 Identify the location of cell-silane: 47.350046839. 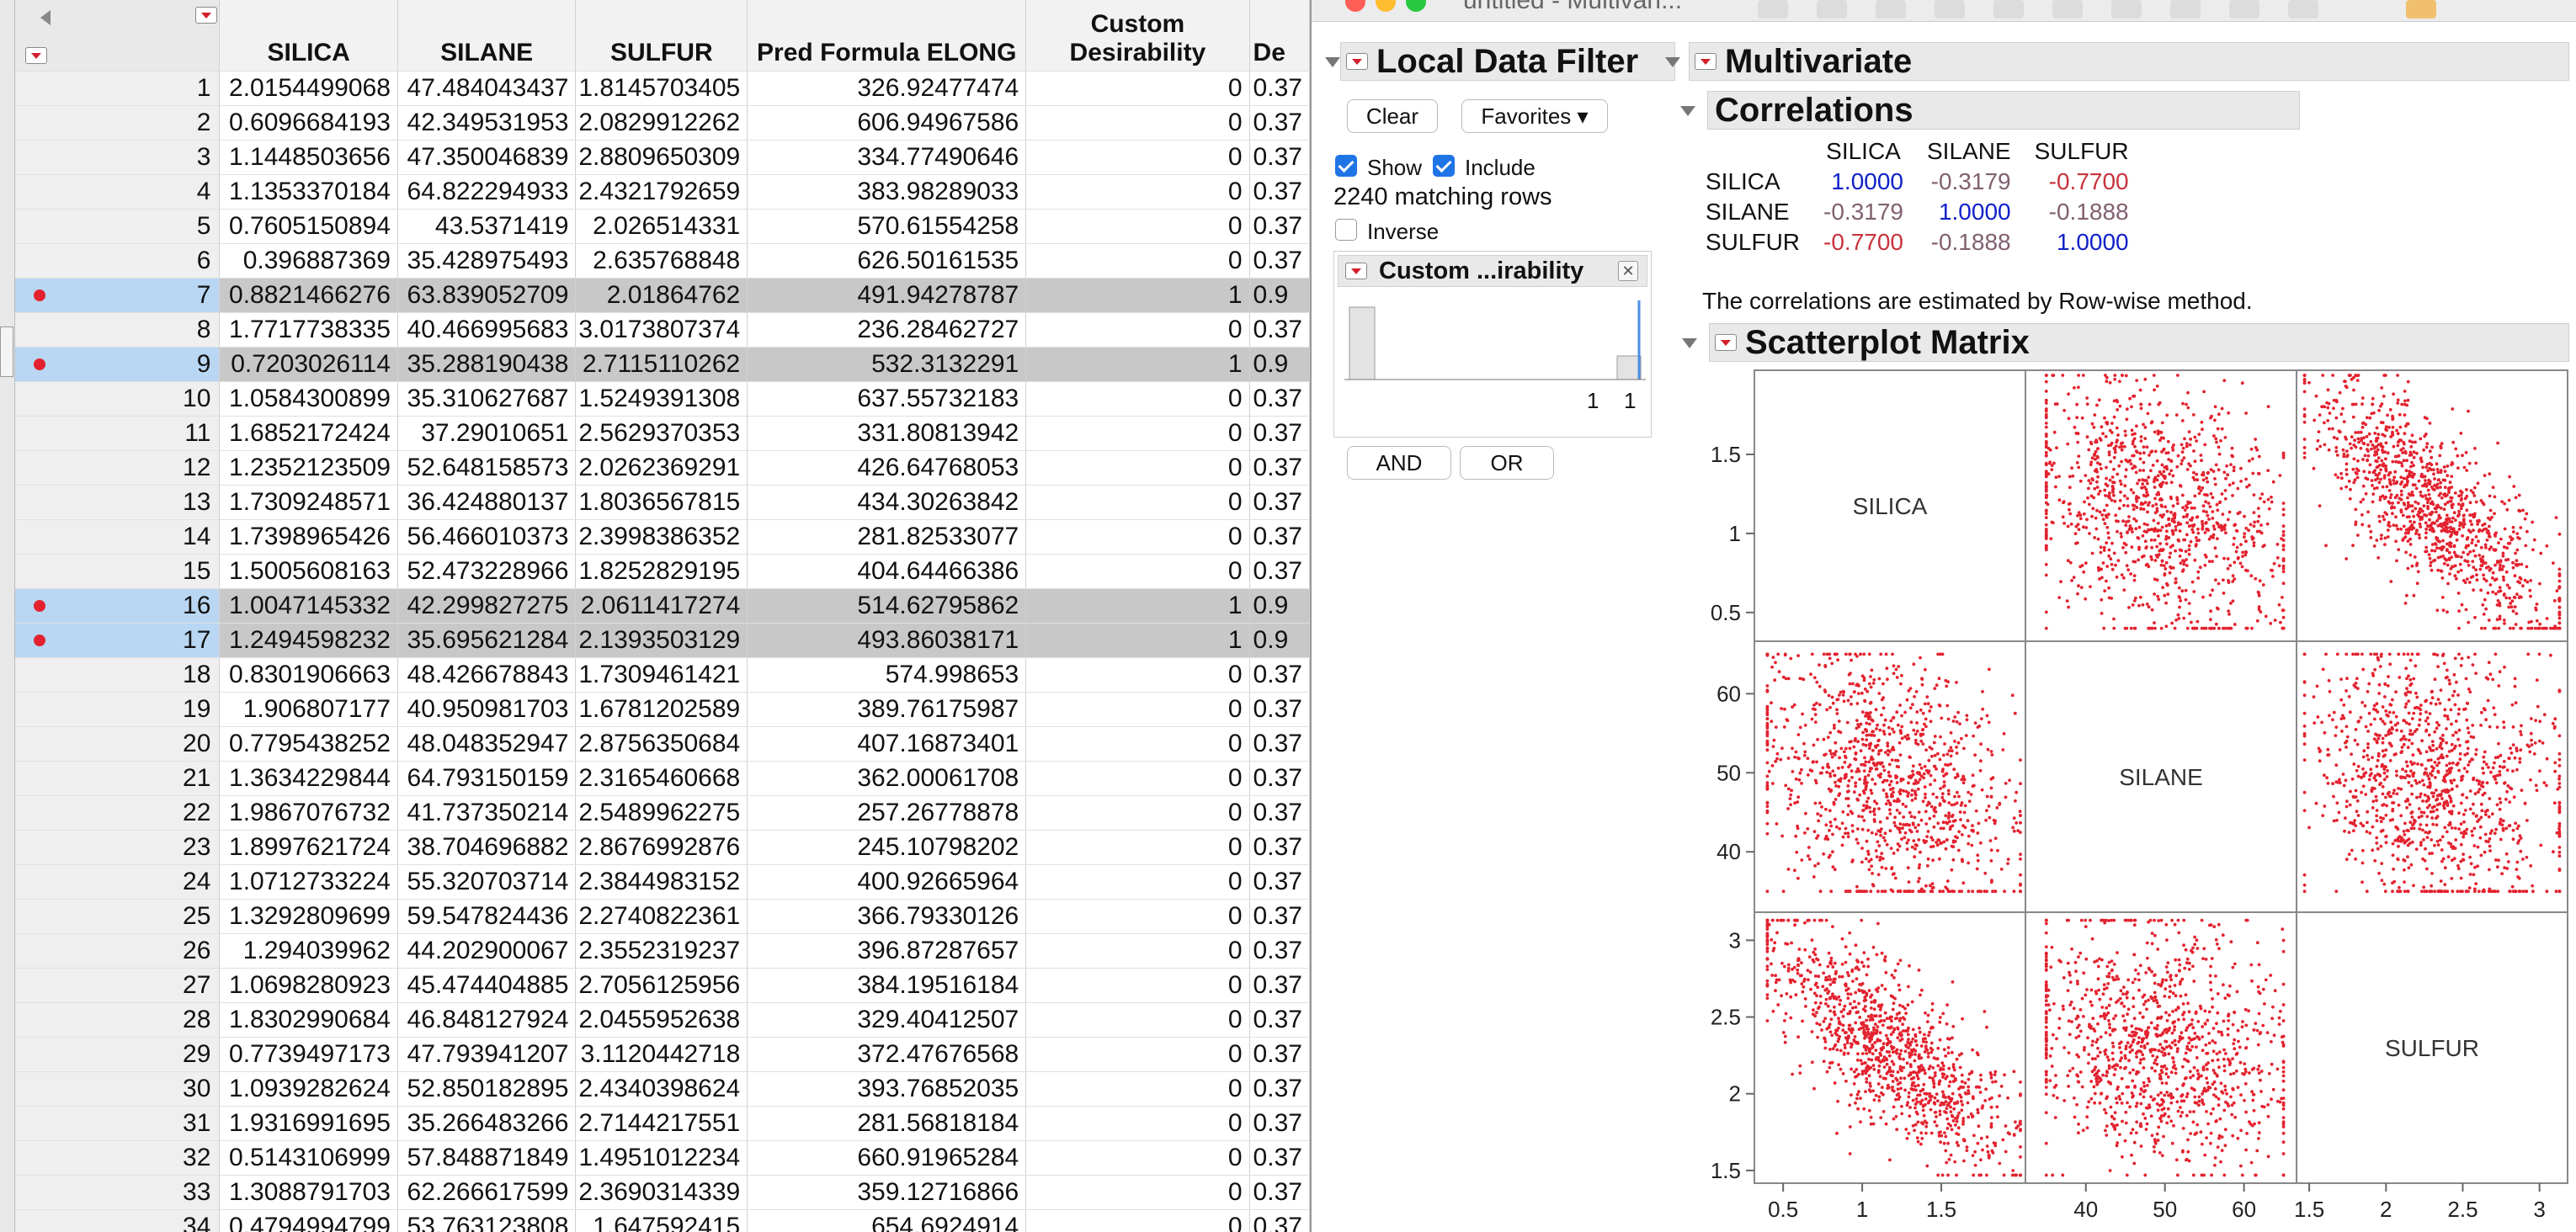
(487, 157).